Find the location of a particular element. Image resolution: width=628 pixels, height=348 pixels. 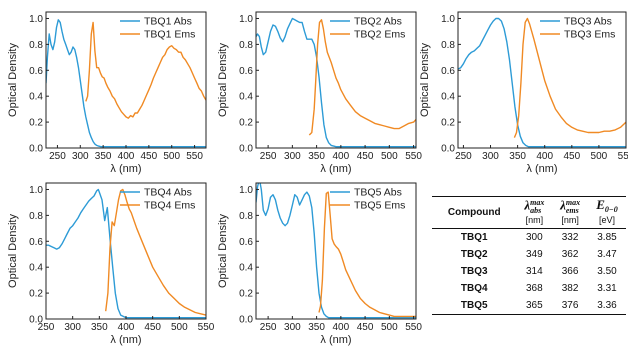

cell-e00: 3.36 is located at coordinates (607, 305).